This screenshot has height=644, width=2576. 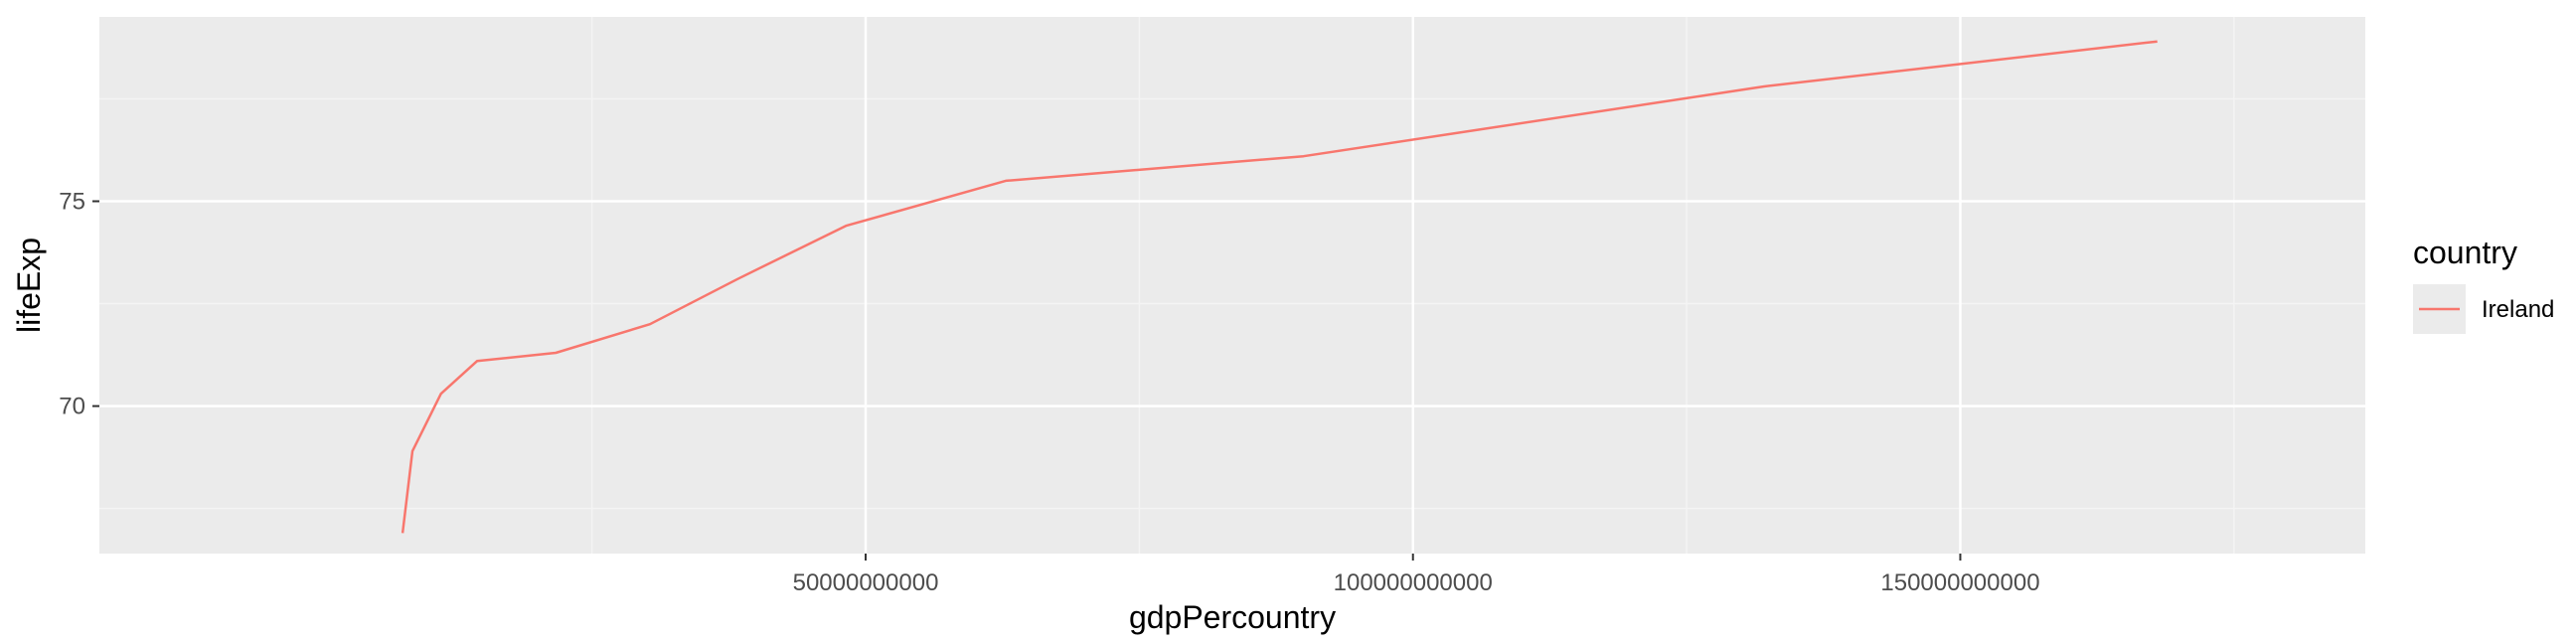 What do you see at coordinates (866, 582) in the screenshot?
I see `x-tick-label-0: 50000000000` at bounding box center [866, 582].